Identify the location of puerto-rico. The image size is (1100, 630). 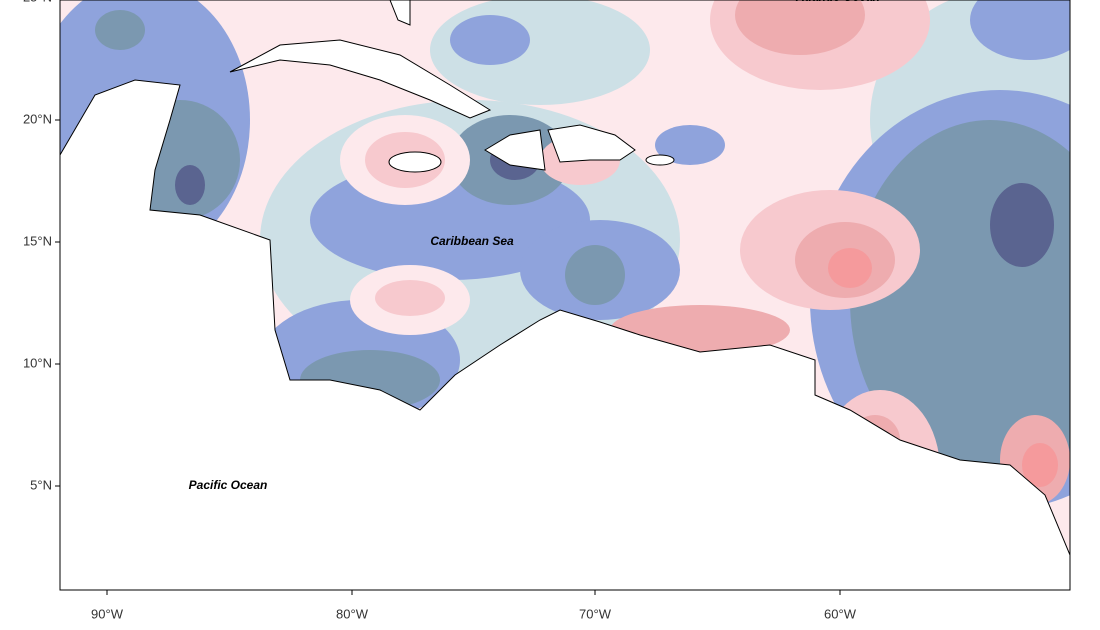
(660, 160).